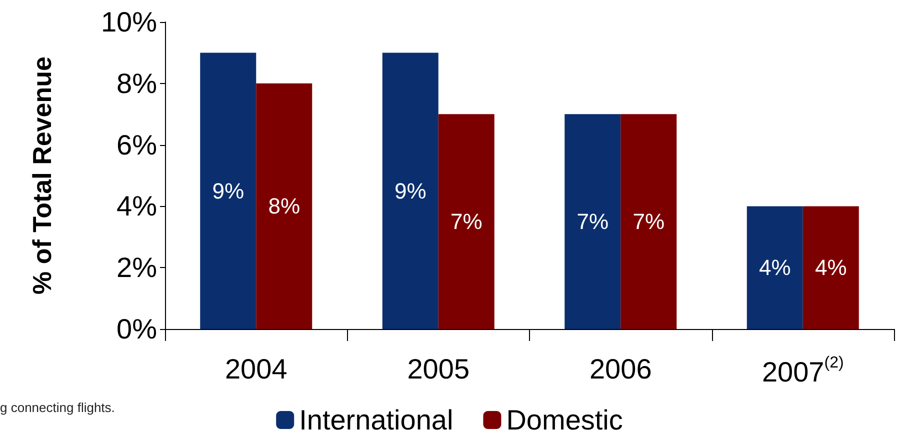 This screenshot has height=439, width=899. Describe the element at coordinates (620, 369) in the screenshot. I see `x-tick-label: 2006` at that location.